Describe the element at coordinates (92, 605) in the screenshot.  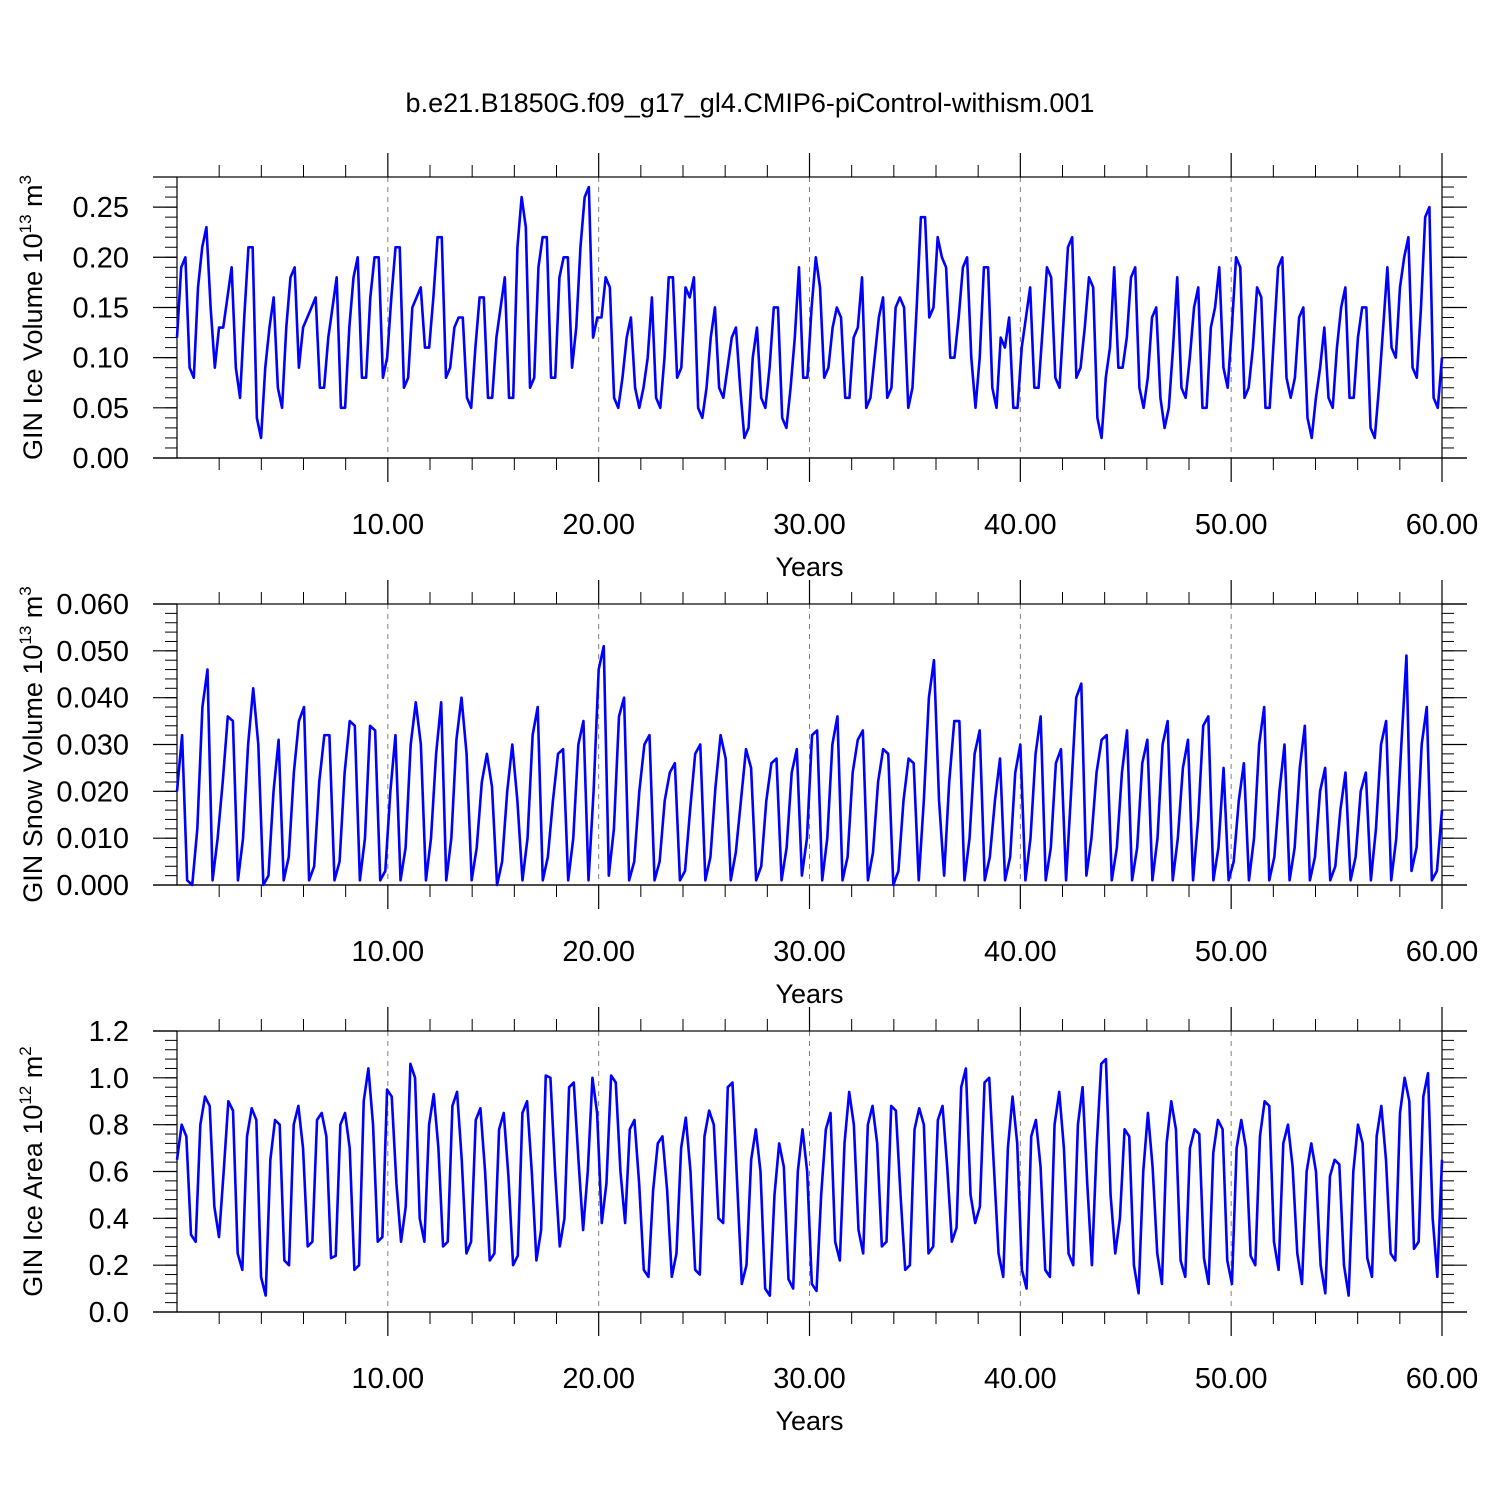
I see `y-tick-label-6: 0.060` at that location.